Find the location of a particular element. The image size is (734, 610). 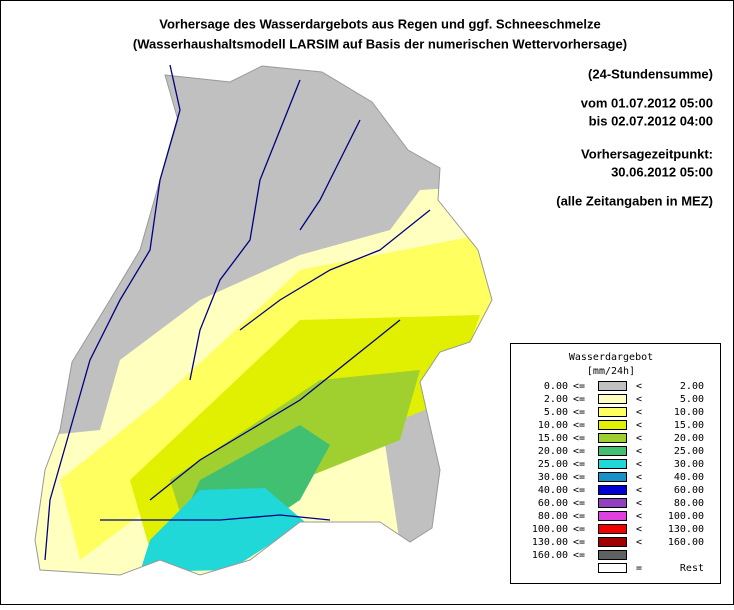

legend-to: 160.00 is located at coordinates (686, 542).